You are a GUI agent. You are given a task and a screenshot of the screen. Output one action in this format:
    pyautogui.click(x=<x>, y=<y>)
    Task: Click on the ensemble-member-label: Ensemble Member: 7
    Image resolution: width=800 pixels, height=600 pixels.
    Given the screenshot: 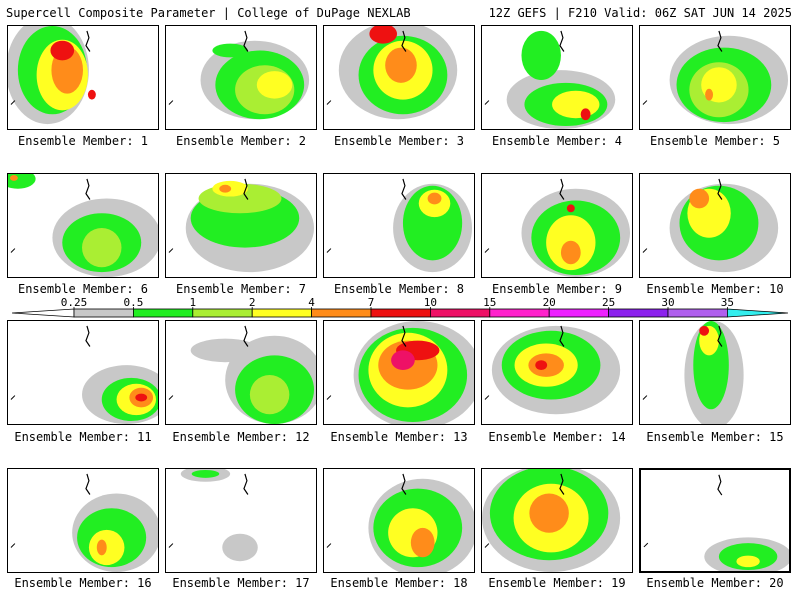 What is the action you would take?
    pyautogui.click(x=241, y=289)
    